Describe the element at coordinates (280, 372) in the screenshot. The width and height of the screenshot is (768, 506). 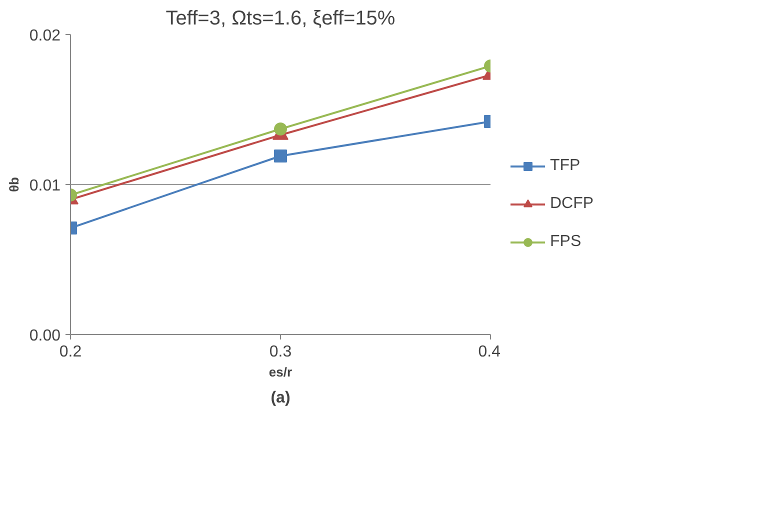
I see `x-axis-title: es/r` at that location.